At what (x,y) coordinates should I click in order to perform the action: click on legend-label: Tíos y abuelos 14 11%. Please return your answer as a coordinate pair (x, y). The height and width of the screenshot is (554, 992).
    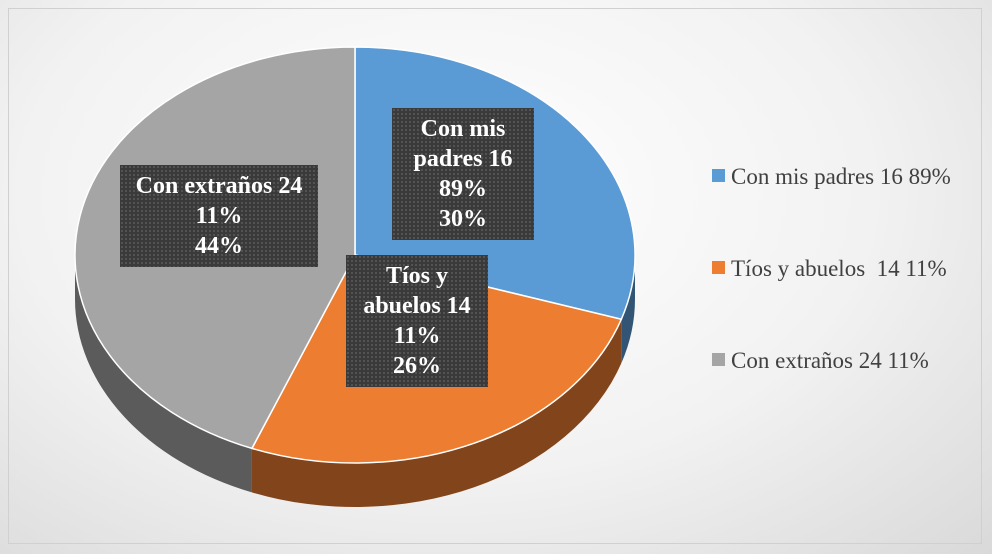
    Looking at the image, I should click on (839, 268).